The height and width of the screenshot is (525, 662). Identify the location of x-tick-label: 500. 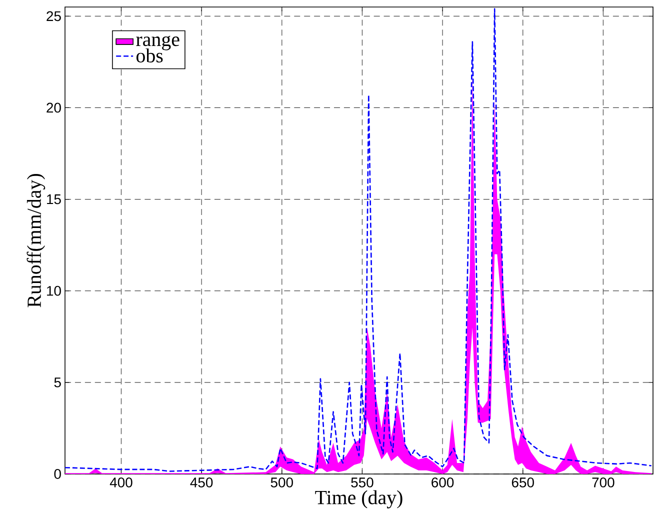
(281, 483).